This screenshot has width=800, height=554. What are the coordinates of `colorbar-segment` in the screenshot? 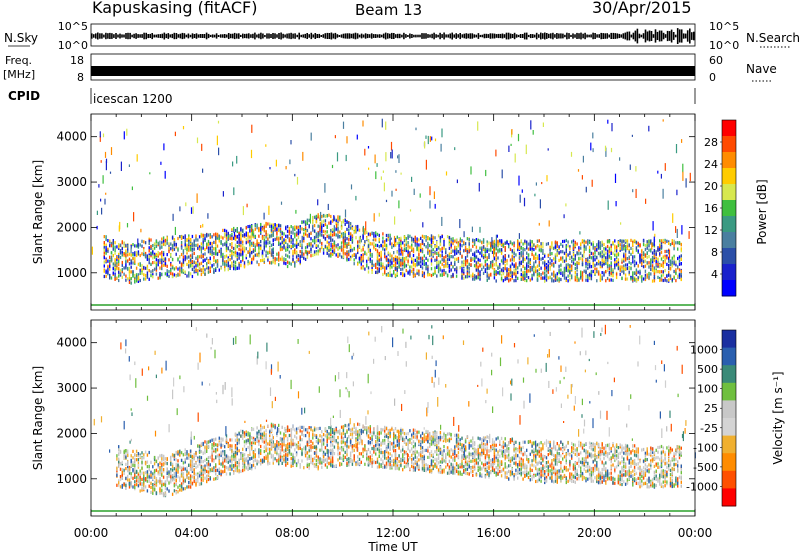 It's located at (729, 192).